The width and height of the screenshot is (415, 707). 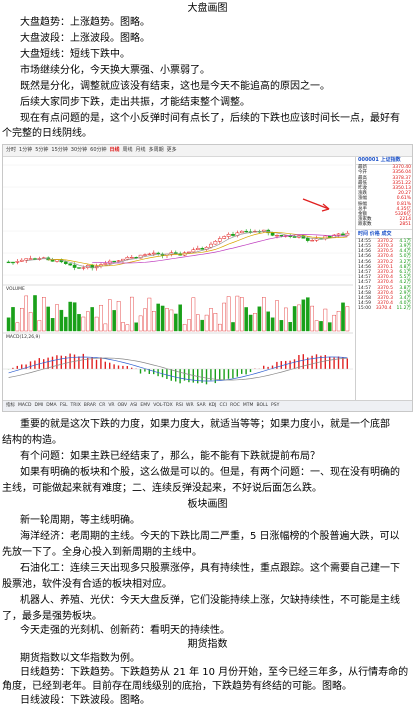 I want to click on chart-period-tab: 5分钟, so click(x=41, y=150).